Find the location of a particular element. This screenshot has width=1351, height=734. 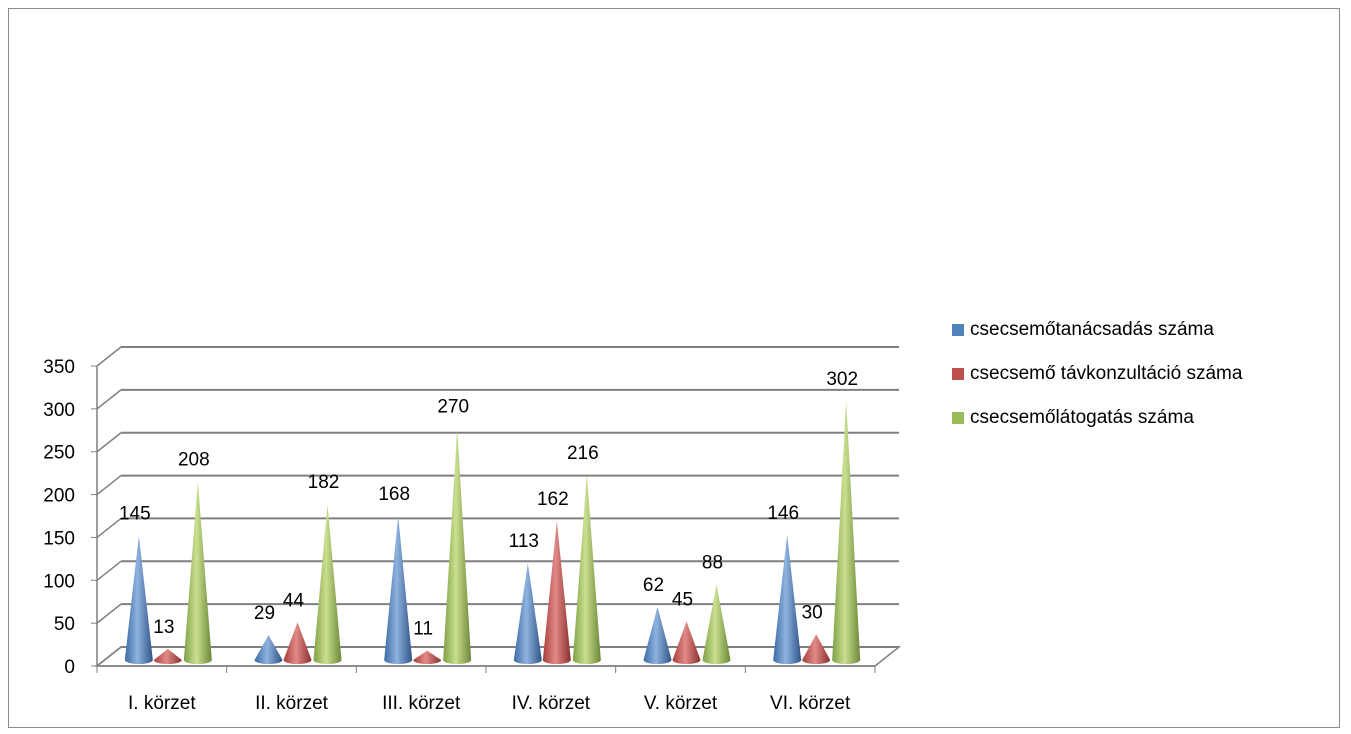

legend-label: csecsemőtanácsadás száma is located at coordinates (1092, 329).